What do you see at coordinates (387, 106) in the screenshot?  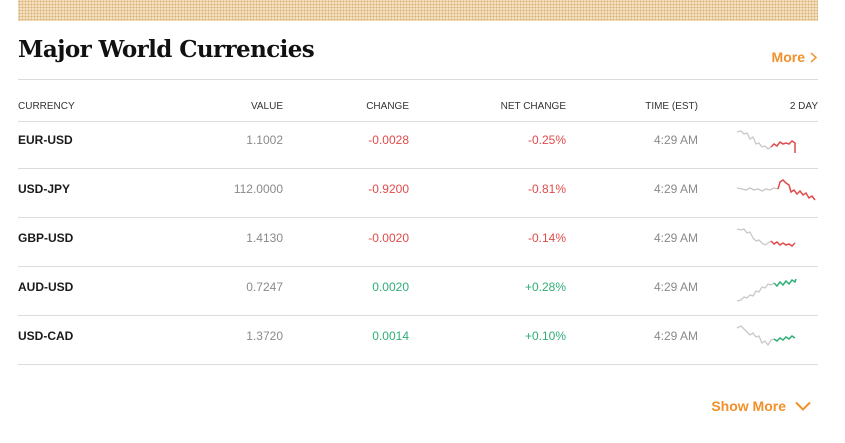 I see `header-change: CHANGE` at bounding box center [387, 106].